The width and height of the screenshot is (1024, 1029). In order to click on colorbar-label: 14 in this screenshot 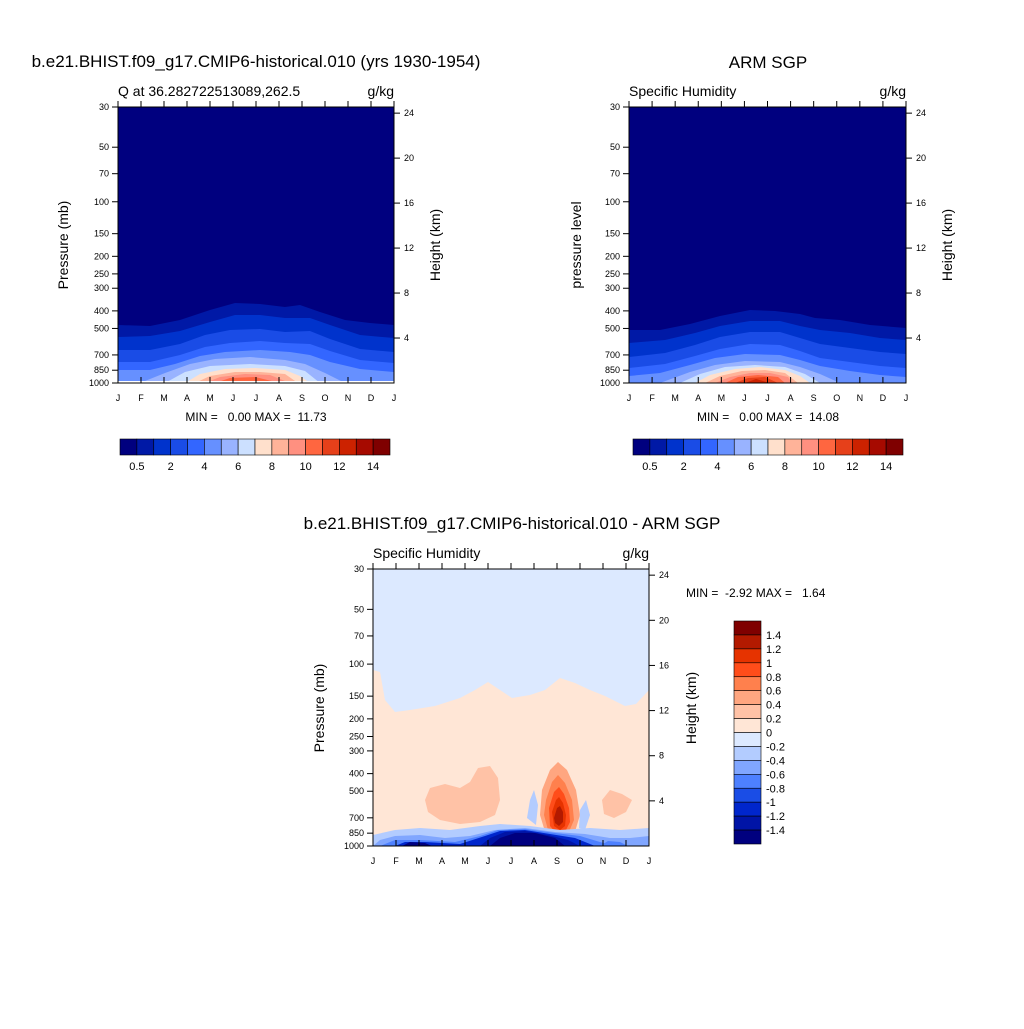, I will do `click(373, 467)`.